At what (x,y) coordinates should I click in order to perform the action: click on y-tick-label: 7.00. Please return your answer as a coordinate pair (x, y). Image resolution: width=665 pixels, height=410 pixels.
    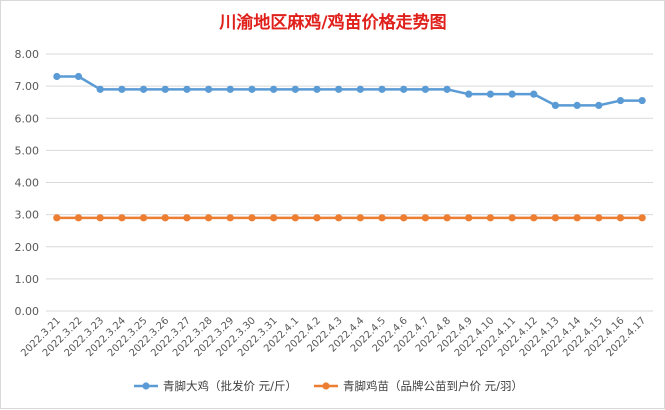
    Looking at the image, I should click on (27, 86).